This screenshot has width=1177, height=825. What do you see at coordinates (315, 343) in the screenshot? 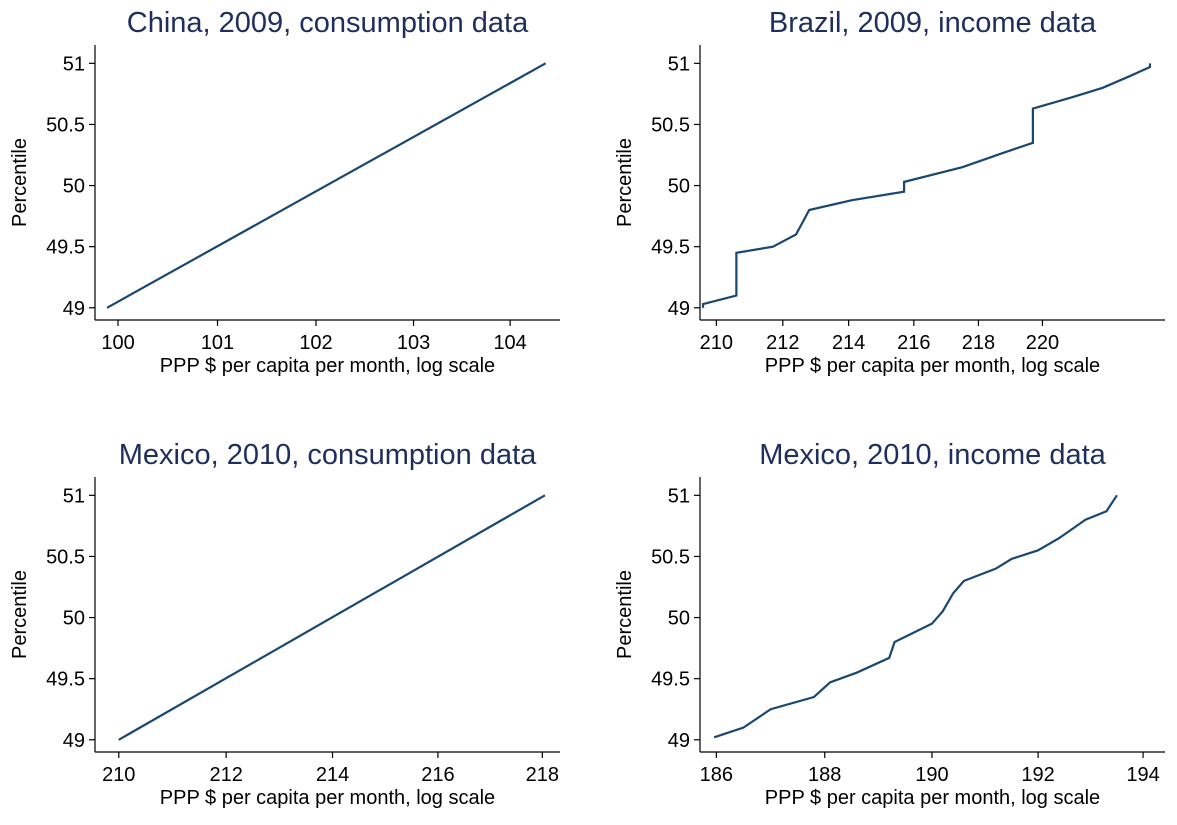
I see `x-tick-label: 102` at bounding box center [315, 343].